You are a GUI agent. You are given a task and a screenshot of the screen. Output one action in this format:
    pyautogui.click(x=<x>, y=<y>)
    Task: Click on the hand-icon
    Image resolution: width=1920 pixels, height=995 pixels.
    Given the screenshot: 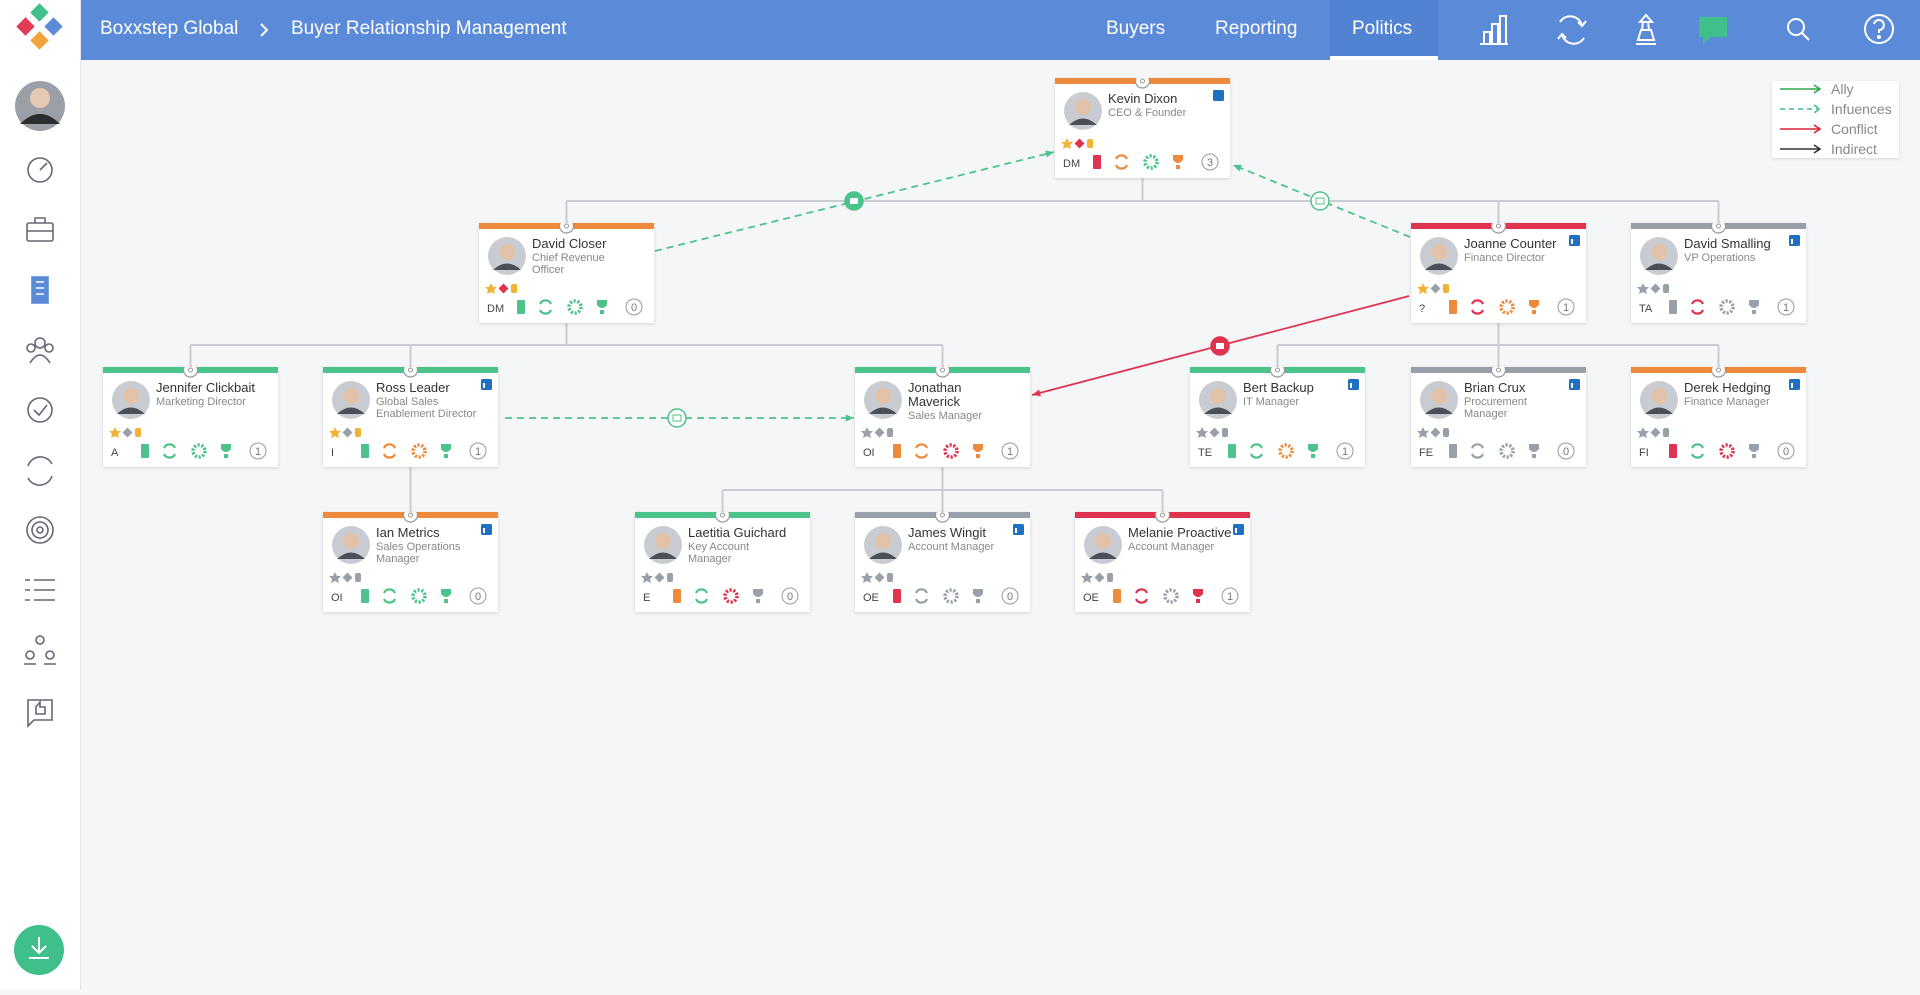 What is the action you would take?
    pyautogui.click(x=1666, y=288)
    